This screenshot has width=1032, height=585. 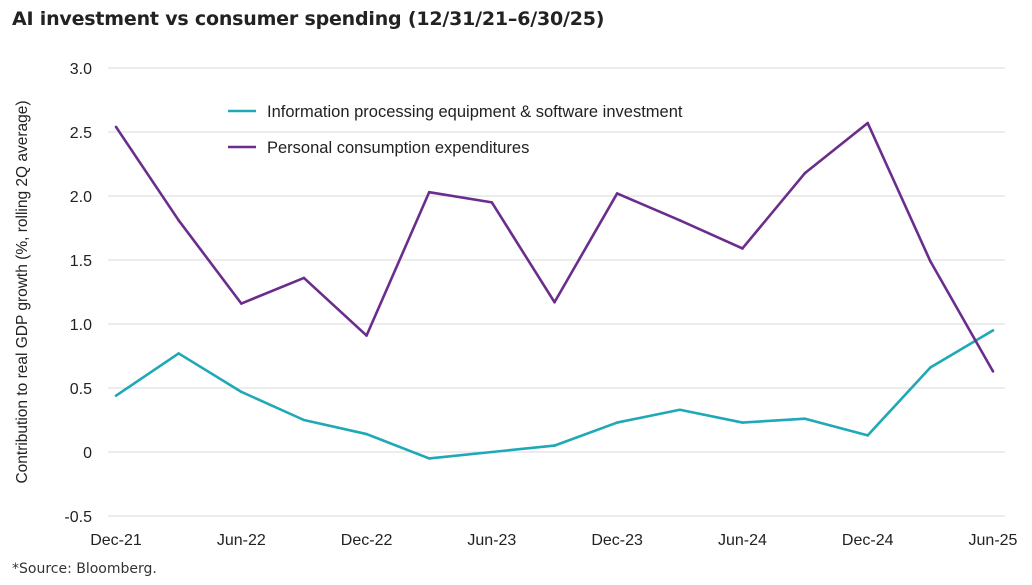 What do you see at coordinates (81, 261) in the screenshot?
I see `y-tick-label: 1.5` at bounding box center [81, 261].